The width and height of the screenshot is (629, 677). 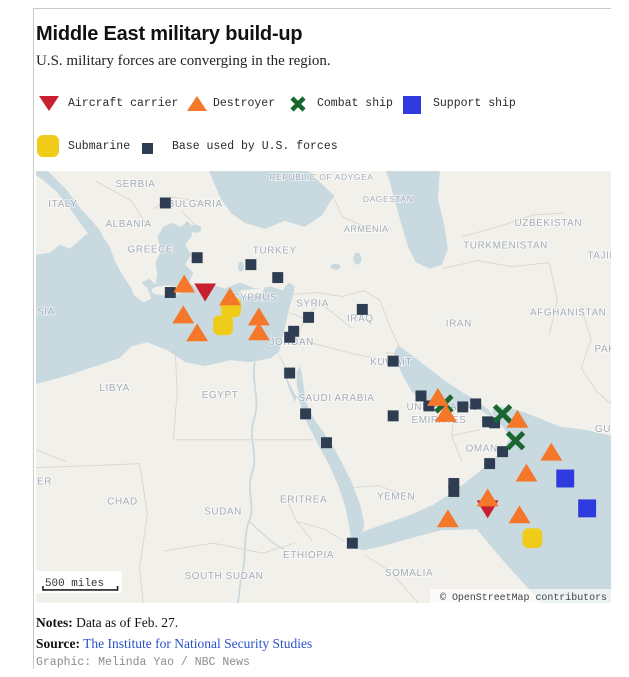 I want to click on destroyer-icon, so click(x=197, y=106).